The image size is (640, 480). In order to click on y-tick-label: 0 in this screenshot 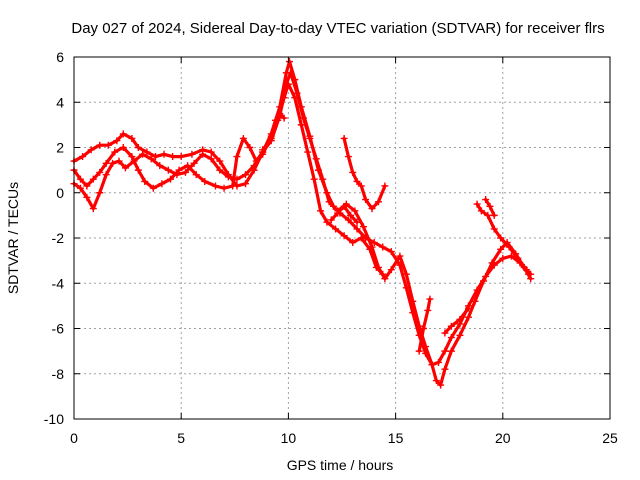, I will do `click(60, 193)`.